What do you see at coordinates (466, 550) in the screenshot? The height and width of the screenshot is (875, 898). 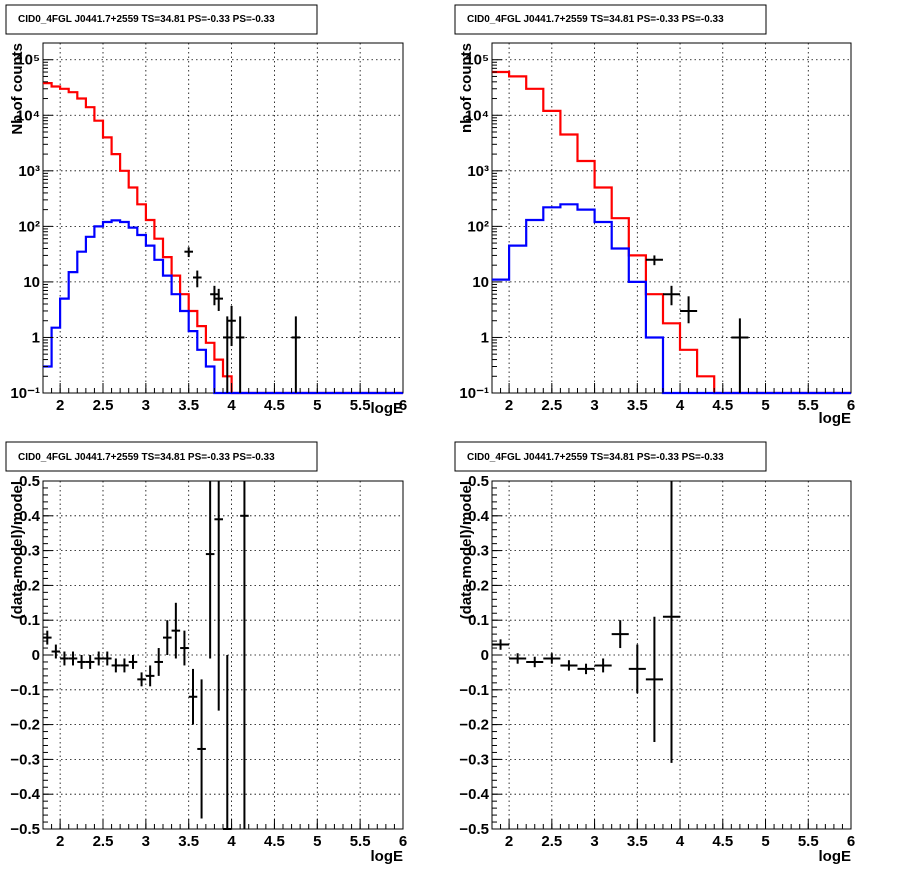 I see `y-axis-label: (data-model)/model` at bounding box center [466, 550].